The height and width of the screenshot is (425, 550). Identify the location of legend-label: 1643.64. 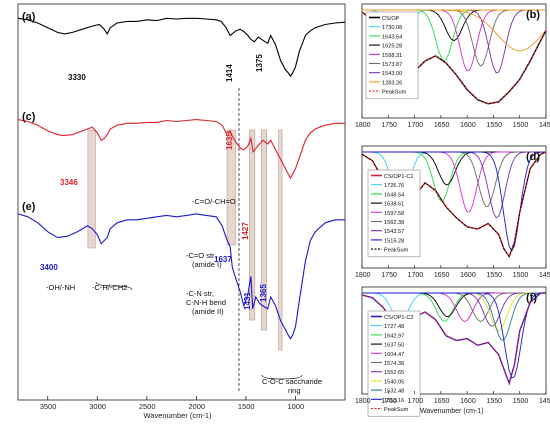
(392, 37).